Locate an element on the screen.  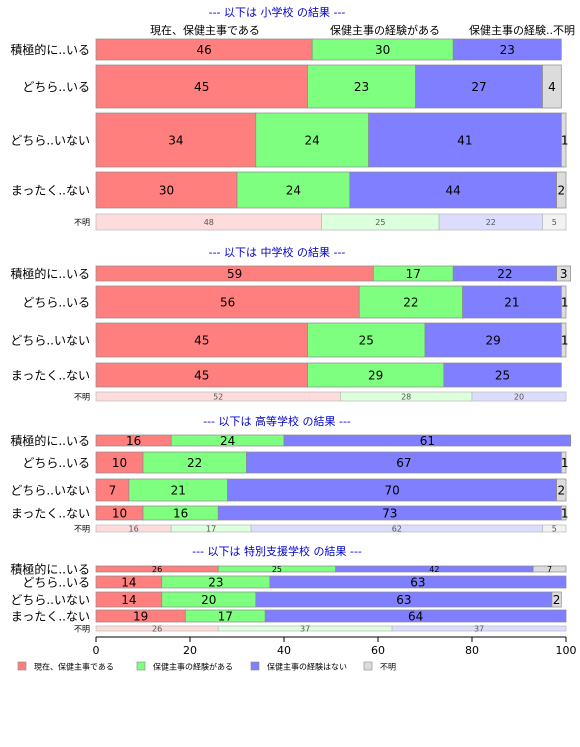
data-label: 64 is located at coordinates (415, 617).